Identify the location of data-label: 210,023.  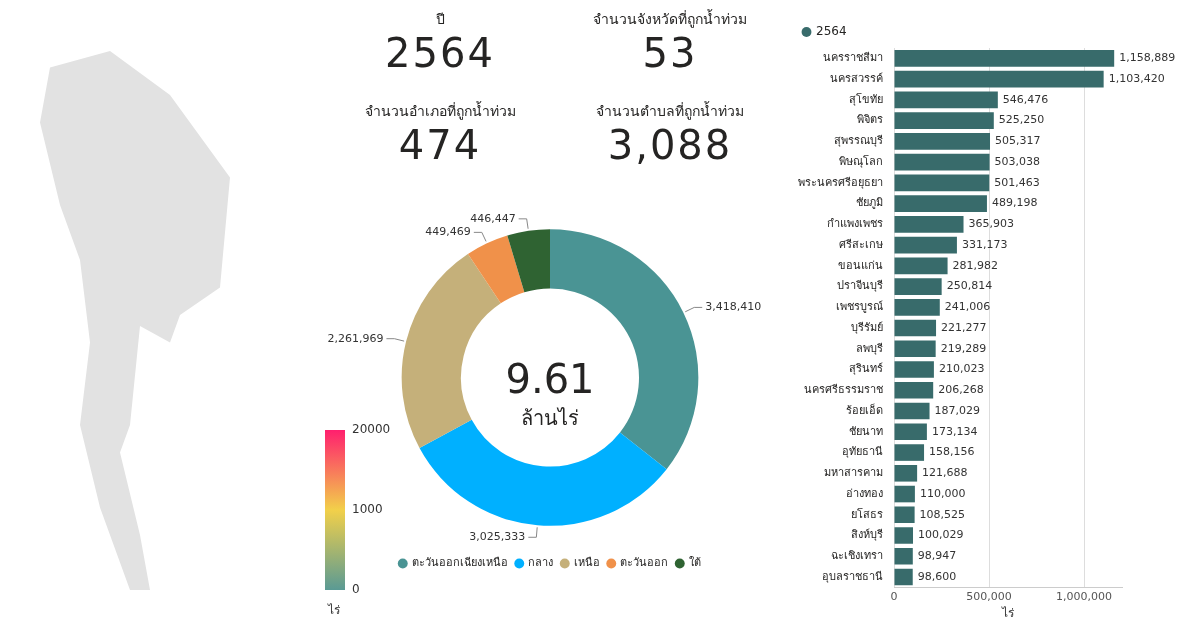
(961, 369).